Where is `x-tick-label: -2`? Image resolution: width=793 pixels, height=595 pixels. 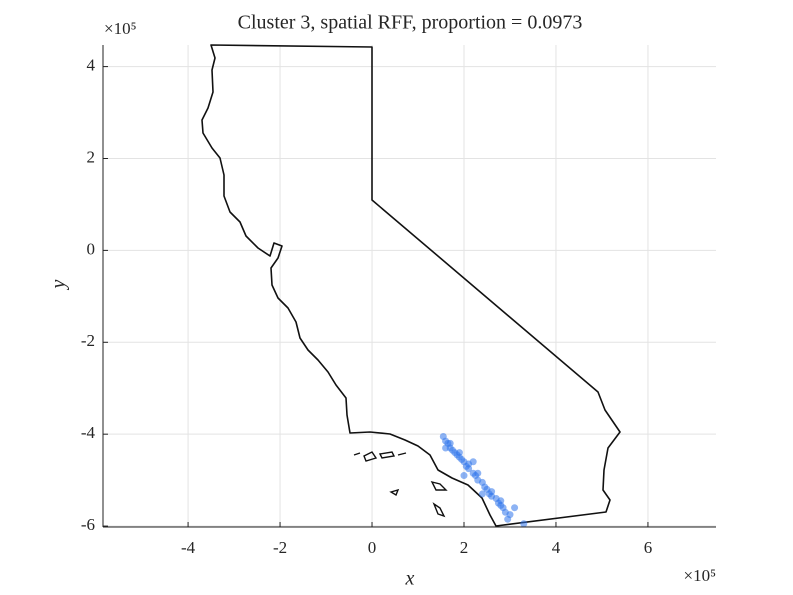
x-tick-label: -2 is located at coordinates (280, 547).